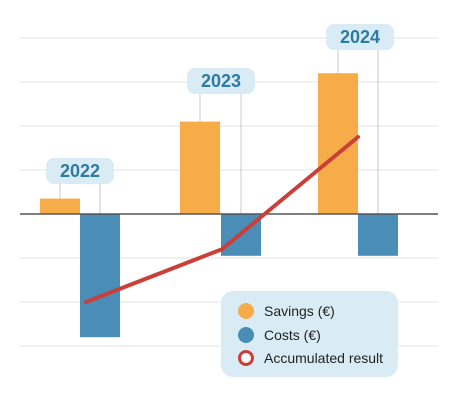 This screenshot has height=400, width=458. Describe the element at coordinates (378, 235) in the screenshot. I see `bar-costs-2024` at that location.